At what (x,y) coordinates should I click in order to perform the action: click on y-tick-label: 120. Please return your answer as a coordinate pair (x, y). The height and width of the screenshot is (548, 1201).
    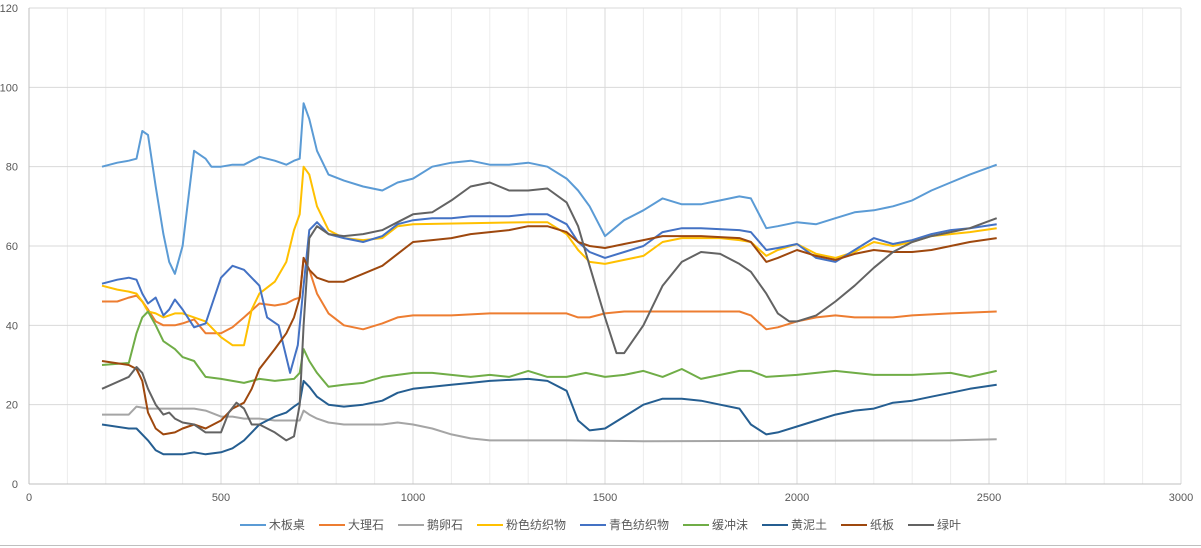
    Looking at the image, I should click on (9, 9).